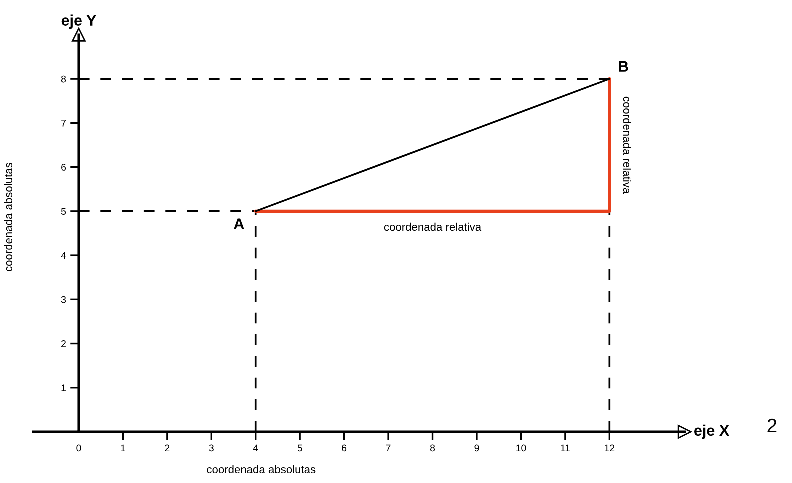 Image resolution: width=792 pixels, height=483 pixels. Describe the element at coordinates (772, 425) in the screenshot. I see `text: 2` at that location.